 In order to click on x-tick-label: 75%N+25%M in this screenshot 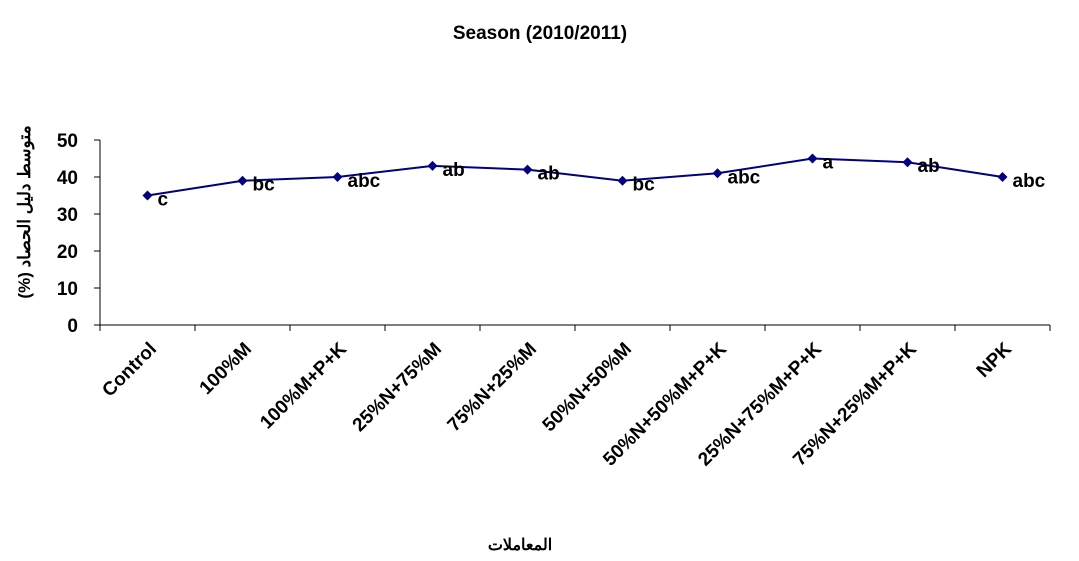, I will do `click(492, 387)`.